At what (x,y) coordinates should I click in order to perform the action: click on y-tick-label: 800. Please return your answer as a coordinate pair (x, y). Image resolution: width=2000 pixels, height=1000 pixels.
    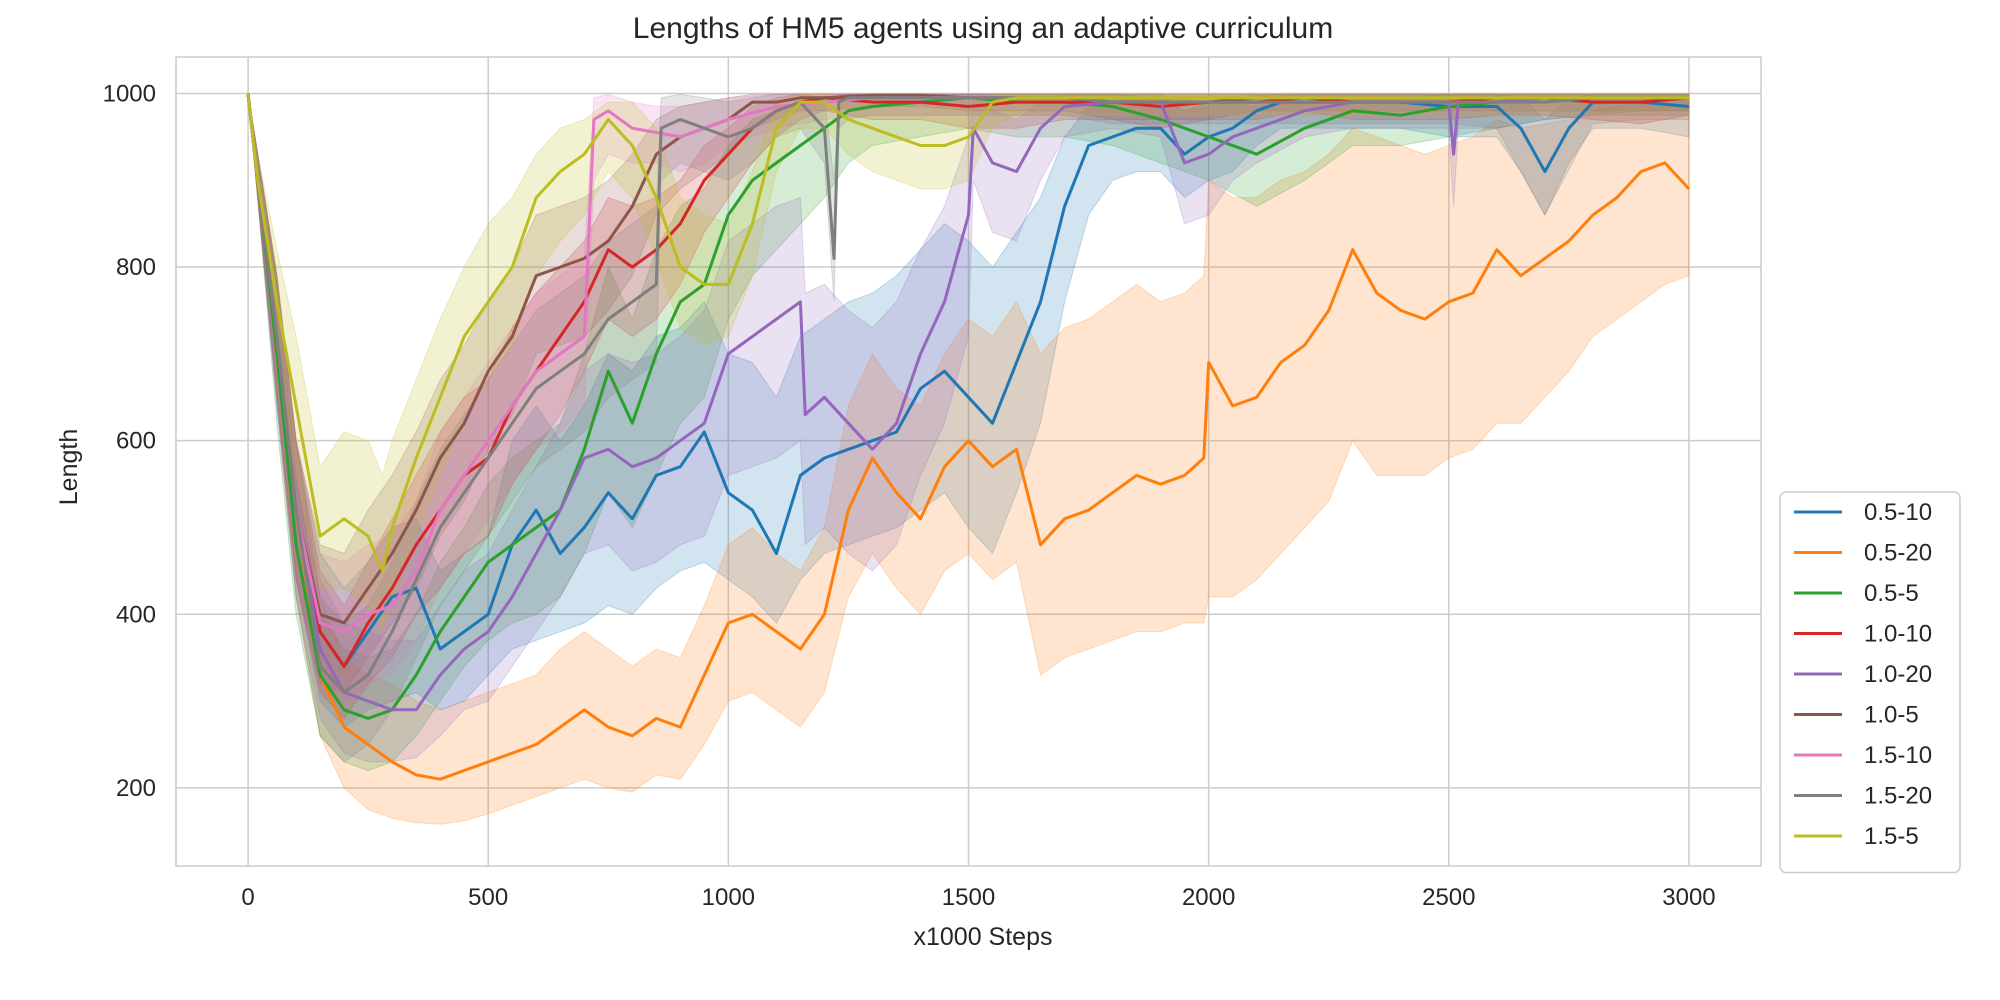
    Looking at the image, I should click on (136, 267).